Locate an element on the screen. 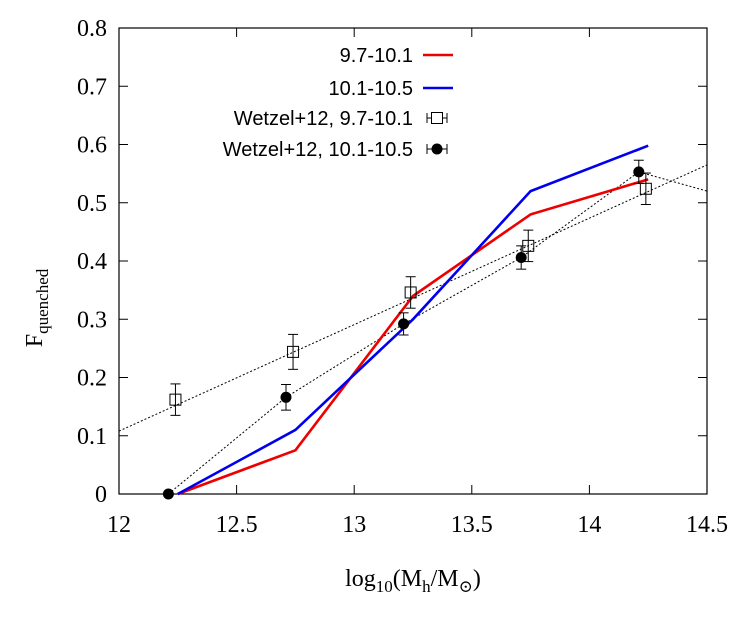 The width and height of the screenshot is (747, 623). y-tick-label: 0.3 is located at coordinates (92, 320).